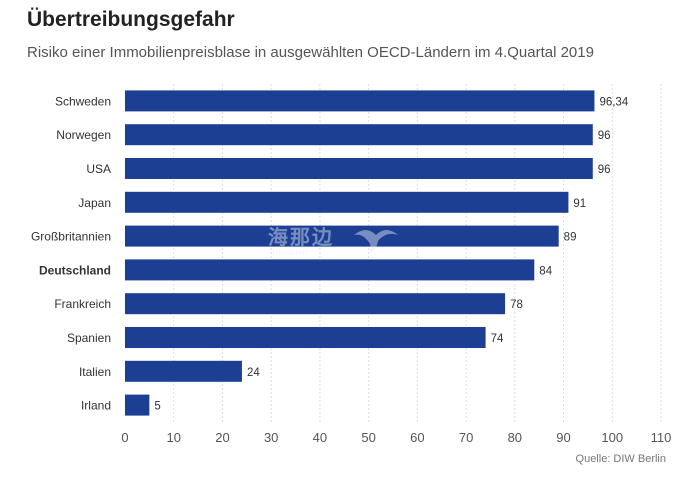 The height and width of the screenshot is (485, 686). I want to click on value-label: 24, so click(253, 373).